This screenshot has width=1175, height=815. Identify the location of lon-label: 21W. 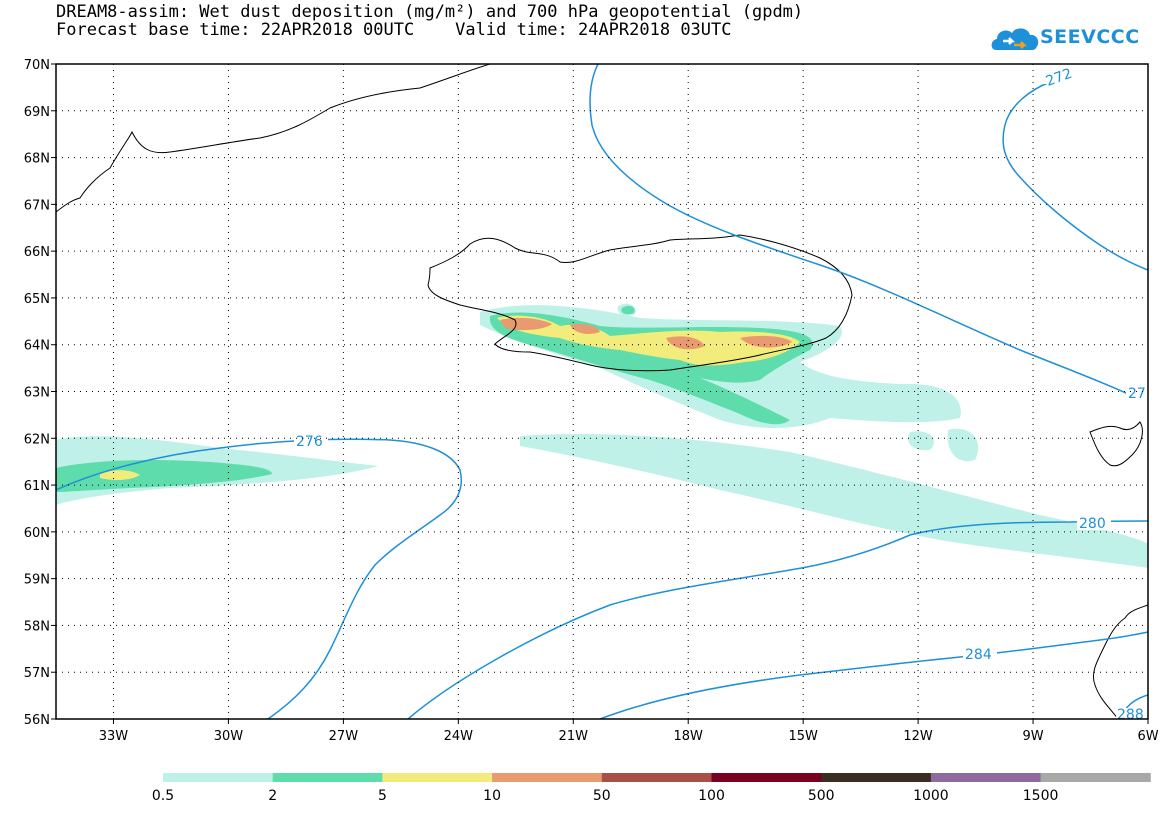
(574, 736).